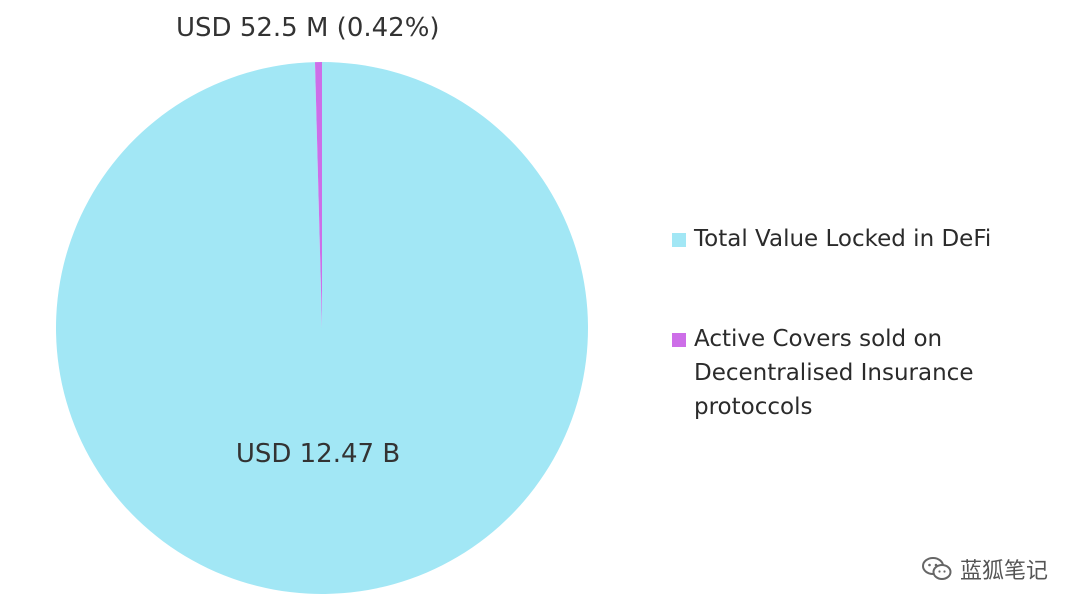 The width and height of the screenshot is (1080, 599). Describe the element at coordinates (679, 240) in the screenshot. I see `legend-swatch-tvl` at that location.